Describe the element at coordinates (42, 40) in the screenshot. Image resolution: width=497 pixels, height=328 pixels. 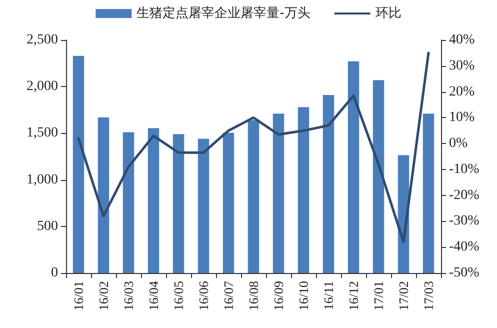
I see `y-tick-label: 2,500` at that location.